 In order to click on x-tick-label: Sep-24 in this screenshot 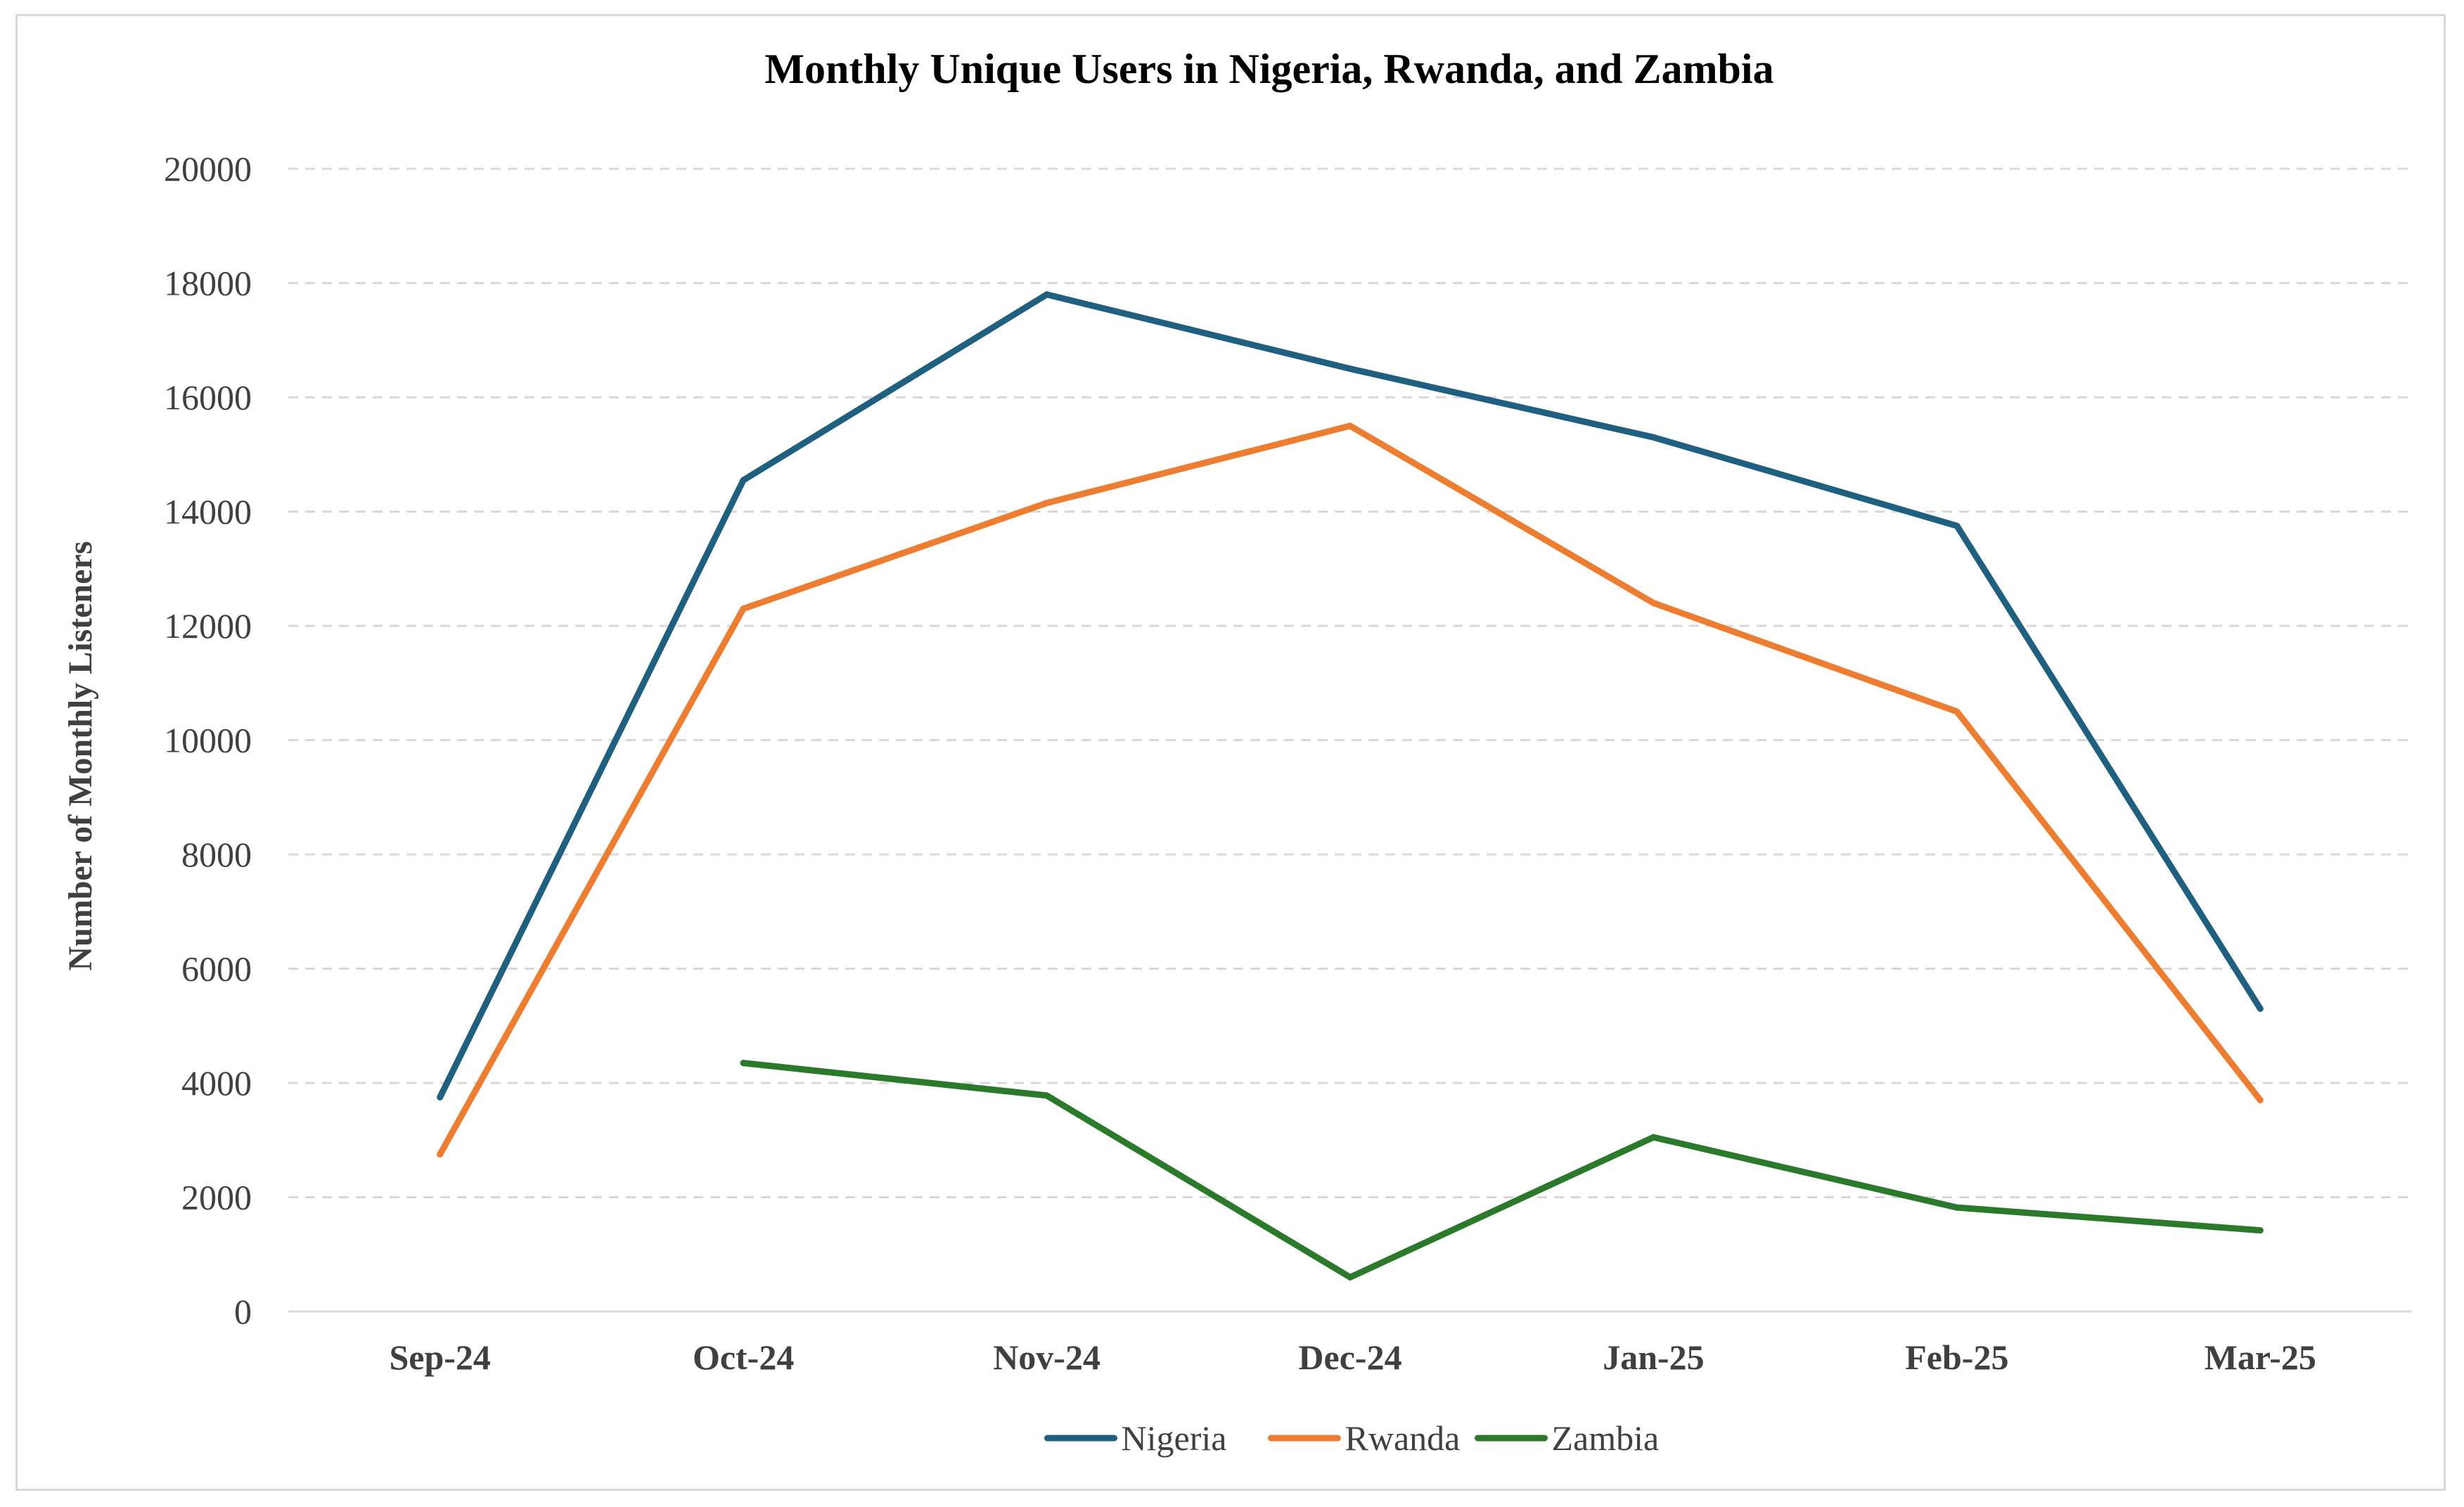, I will do `click(439, 1358)`.